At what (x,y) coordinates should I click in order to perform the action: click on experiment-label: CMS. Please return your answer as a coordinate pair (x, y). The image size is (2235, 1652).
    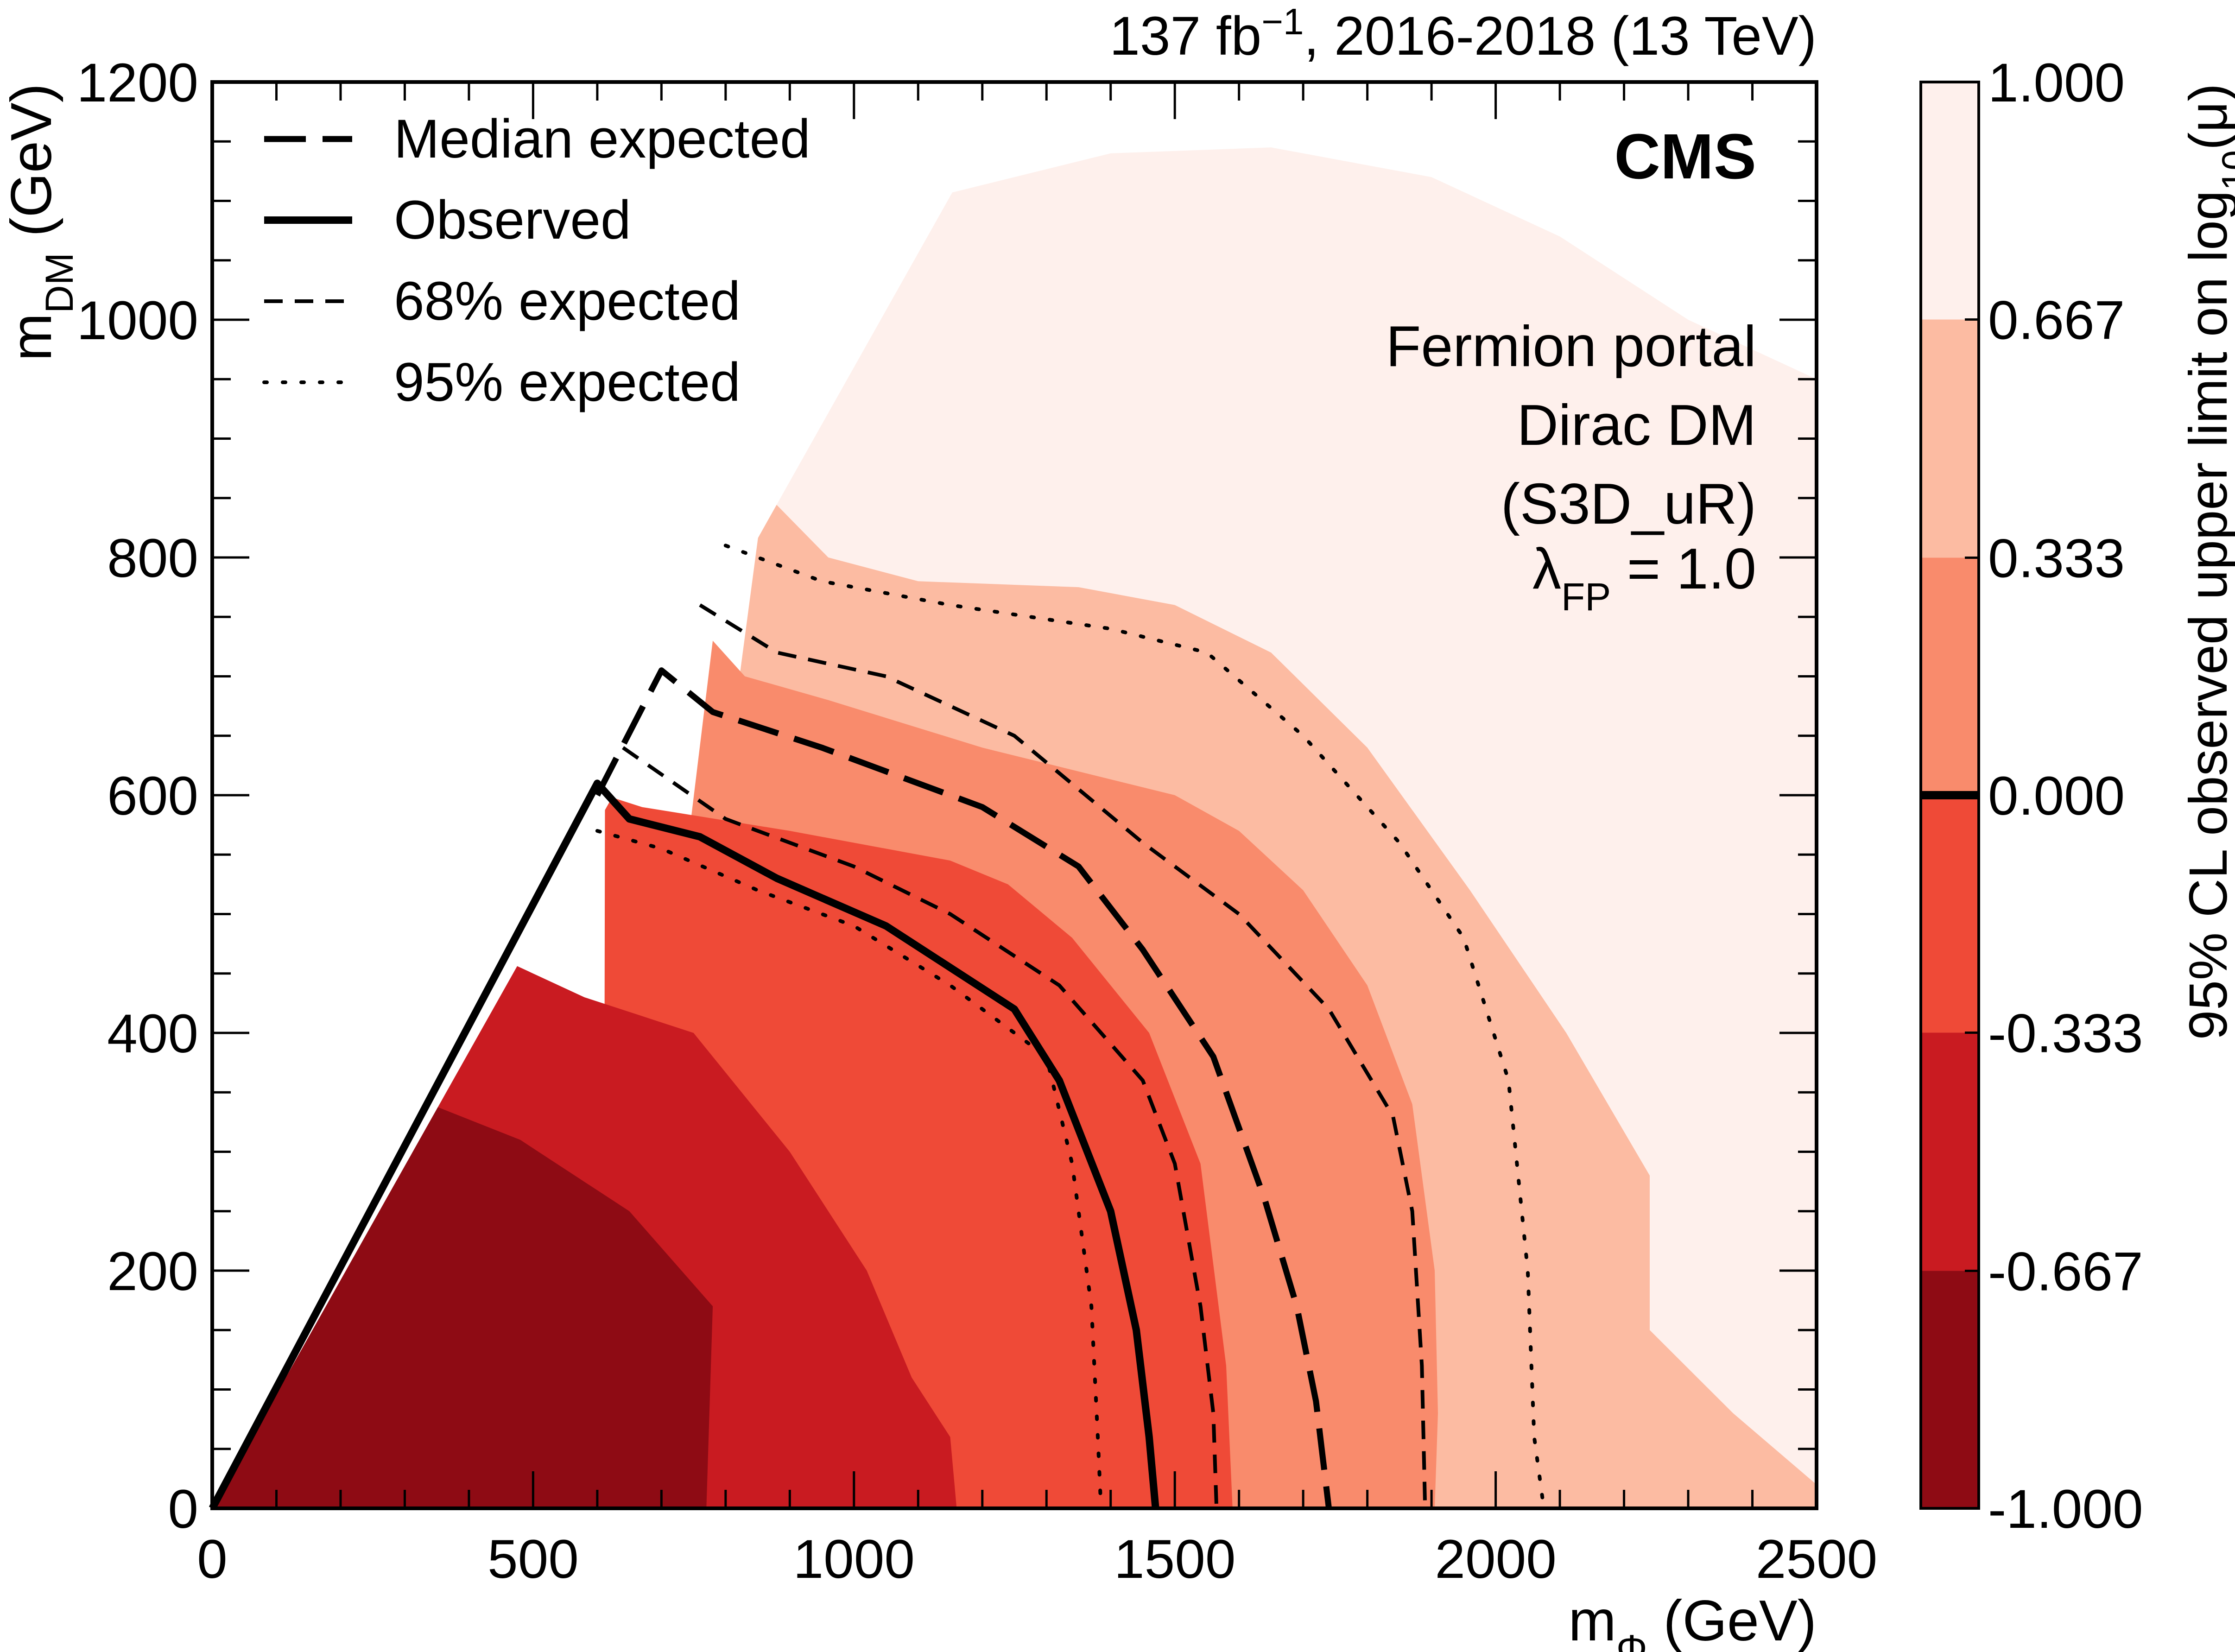
    Looking at the image, I should click on (1685, 156).